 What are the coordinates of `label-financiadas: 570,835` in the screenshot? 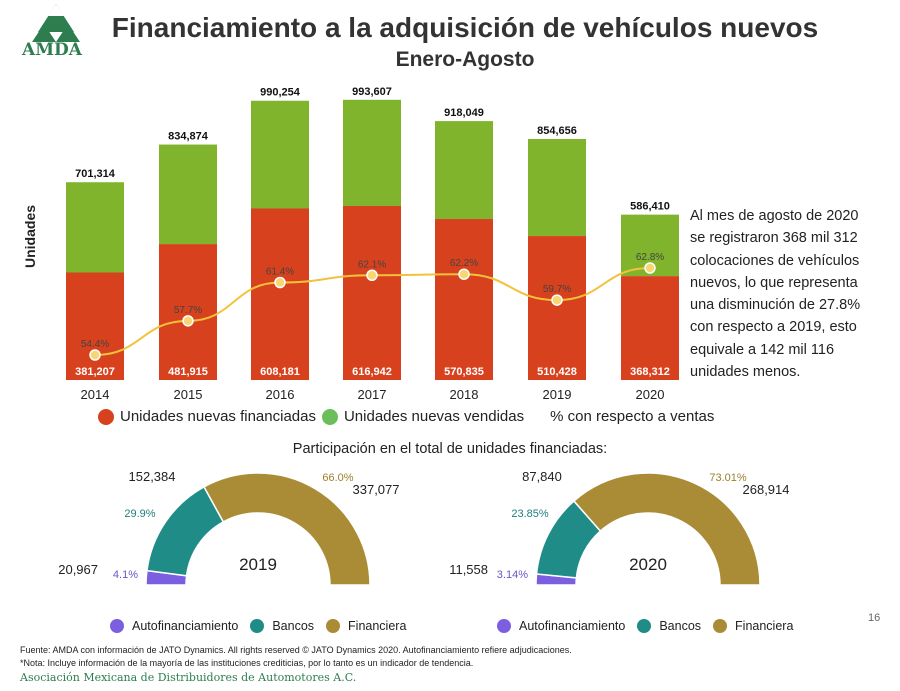 It's located at (464, 372).